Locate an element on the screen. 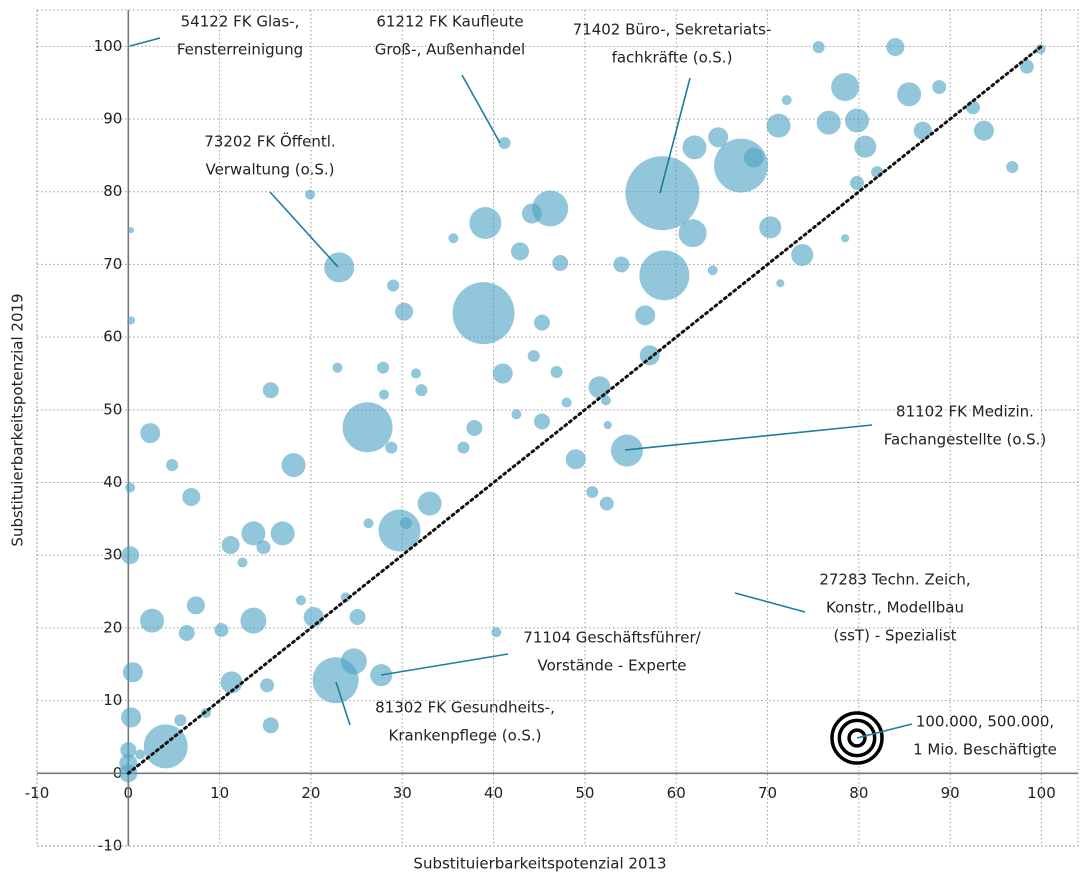  y-tick-label: 70 is located at coordinates (112, 264).